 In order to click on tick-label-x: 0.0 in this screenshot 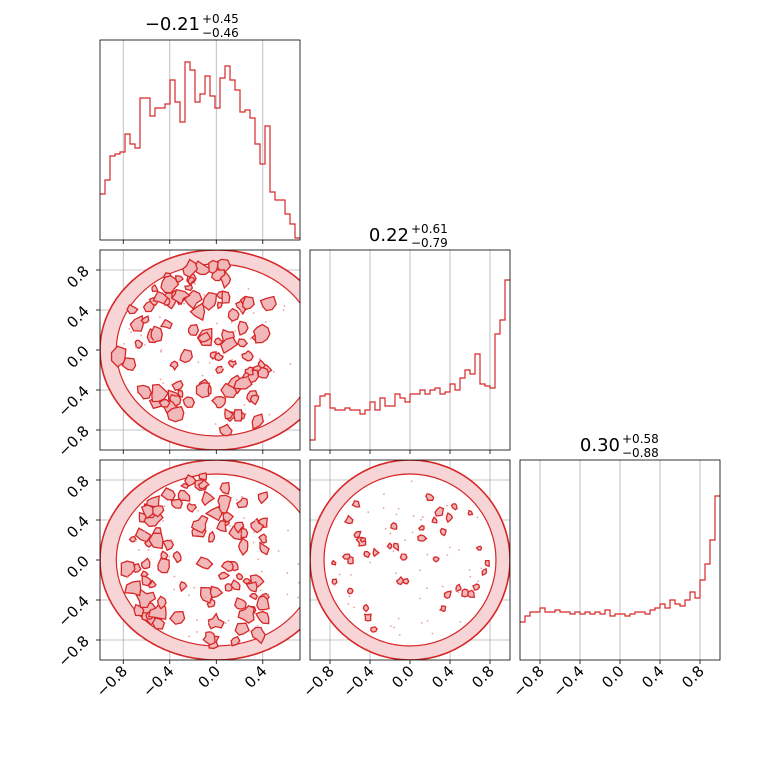, I will do `click(210, 677)`.